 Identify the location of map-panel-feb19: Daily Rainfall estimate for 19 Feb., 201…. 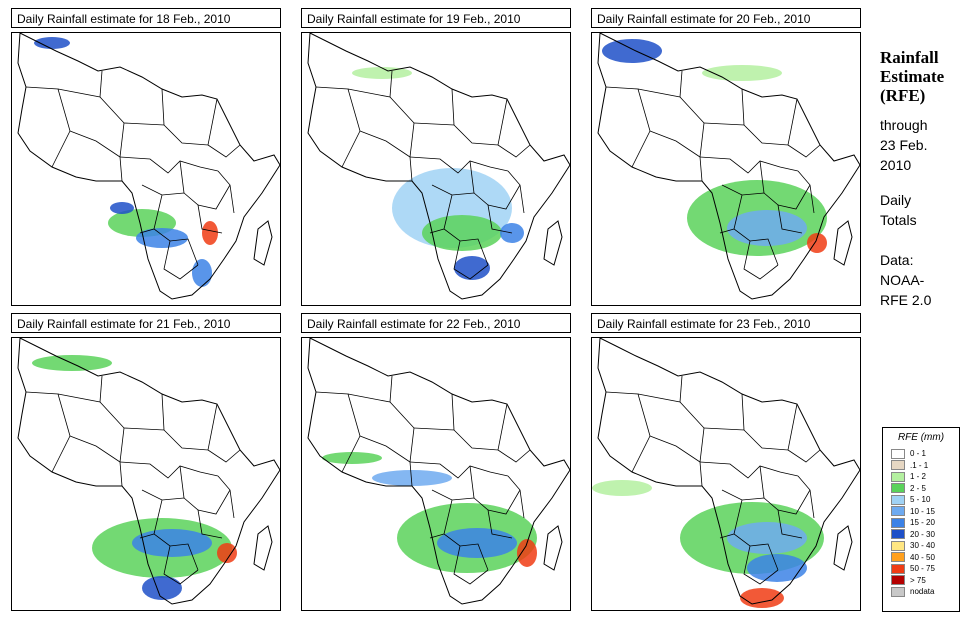
(436, 157).